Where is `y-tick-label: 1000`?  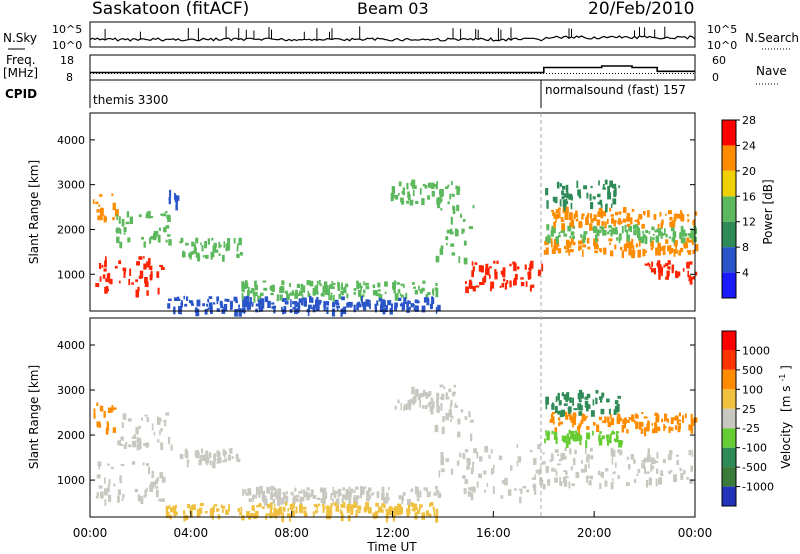 y-tick-label: 1000 is located at coordinates (71, 480).